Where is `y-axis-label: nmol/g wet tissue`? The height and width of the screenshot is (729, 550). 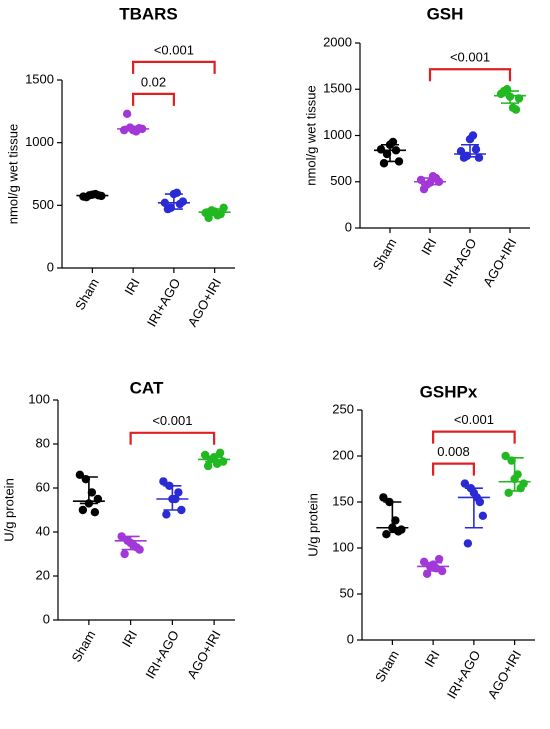 y-axis-label: nmol/g wet tissue is located at coordinates (310, 135).